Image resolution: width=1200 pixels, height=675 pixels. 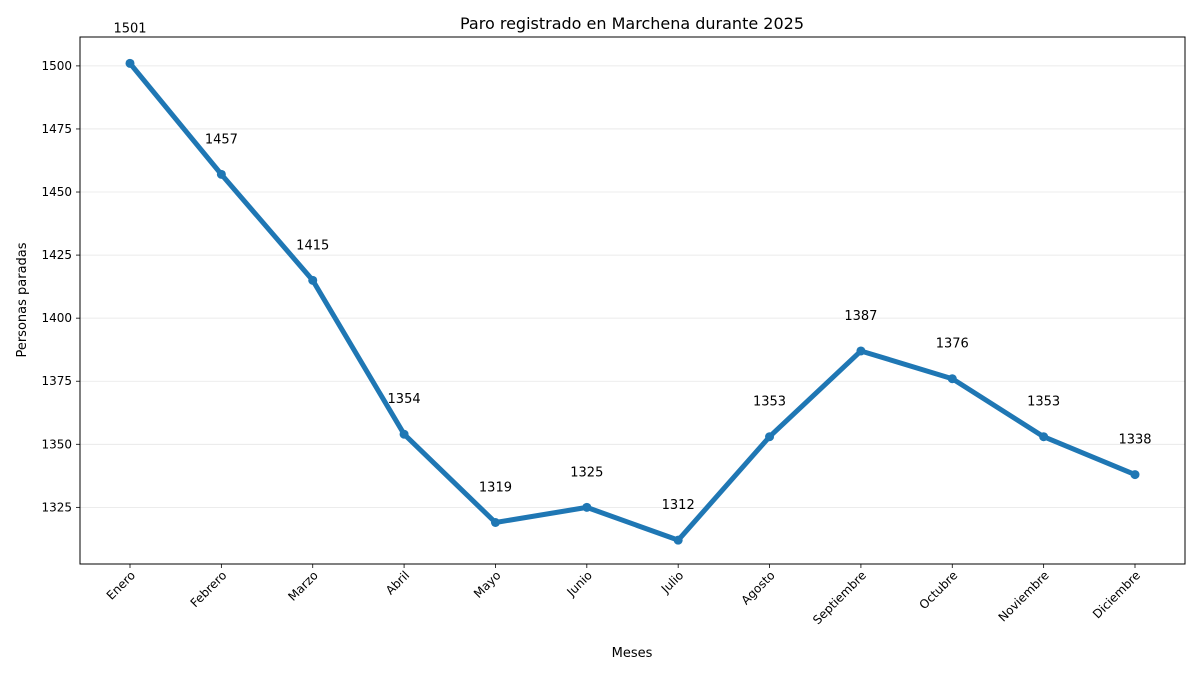 I want to click on y-tick-label: 1325, so click(x=56, y=507).